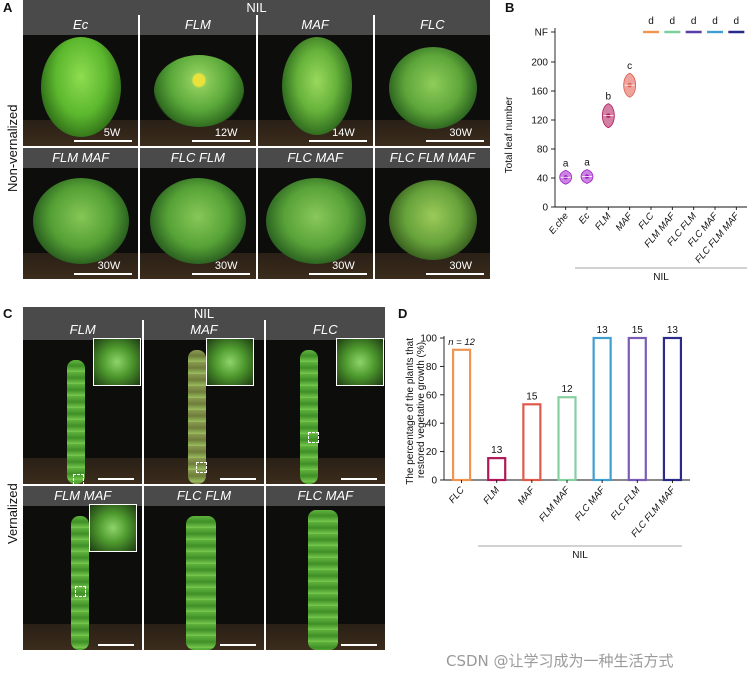  I want to click on panel-label-a: A, so click(8, 7).